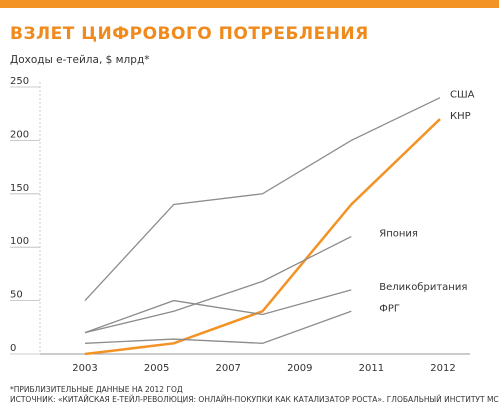 Image resolution: width=499 pixels, height=407 pixels. What do you see at coordinates (442, 368) in the screenshot?
I see `x-tick-label: 2012` at bounding box center [442, 368].